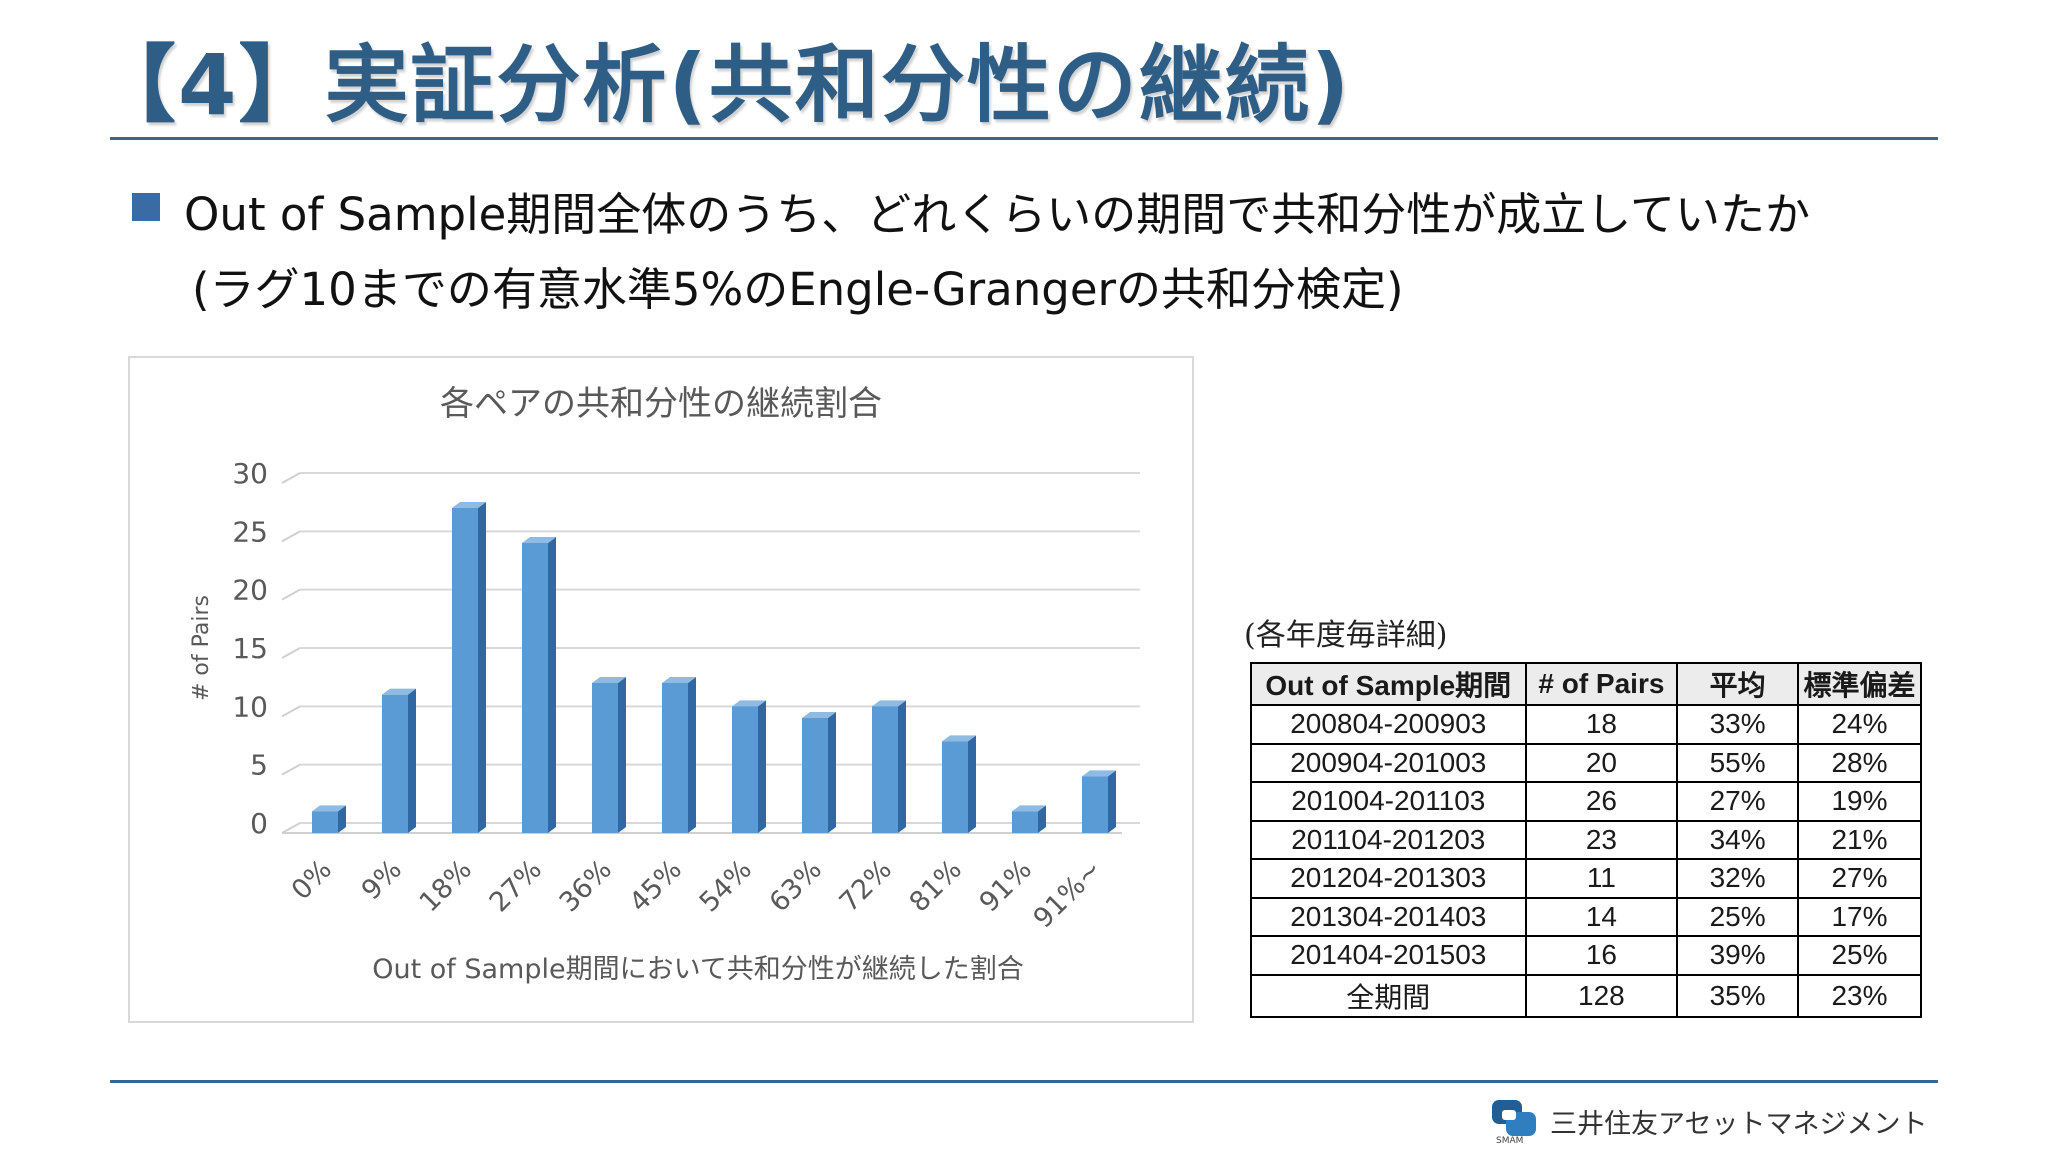 This screenshot has width=2048, height=1152. What do you see at coordinates (259, 823) in the screenshot?
I see `y-tick-label: 0` at bounding box center [259, 823].